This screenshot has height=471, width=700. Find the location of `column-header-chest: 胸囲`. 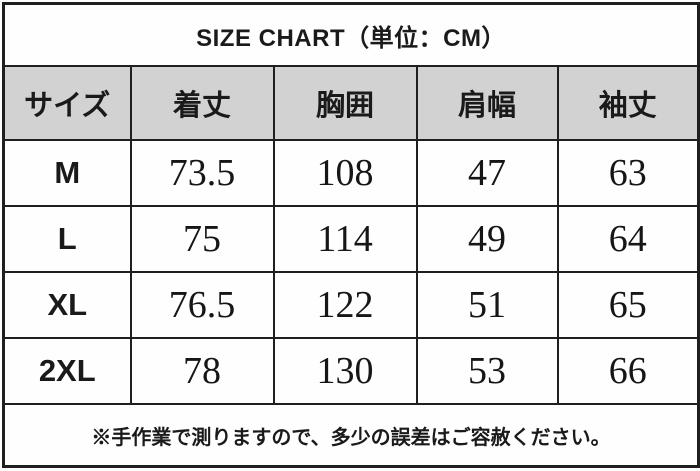

column-header-chest: 胸囲 is located at coordinates (345, 103).